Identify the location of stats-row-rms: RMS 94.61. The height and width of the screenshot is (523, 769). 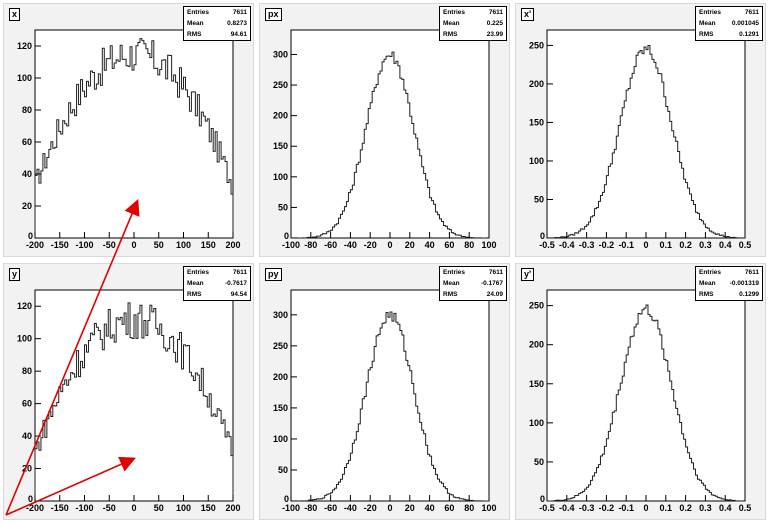
(217, 34).